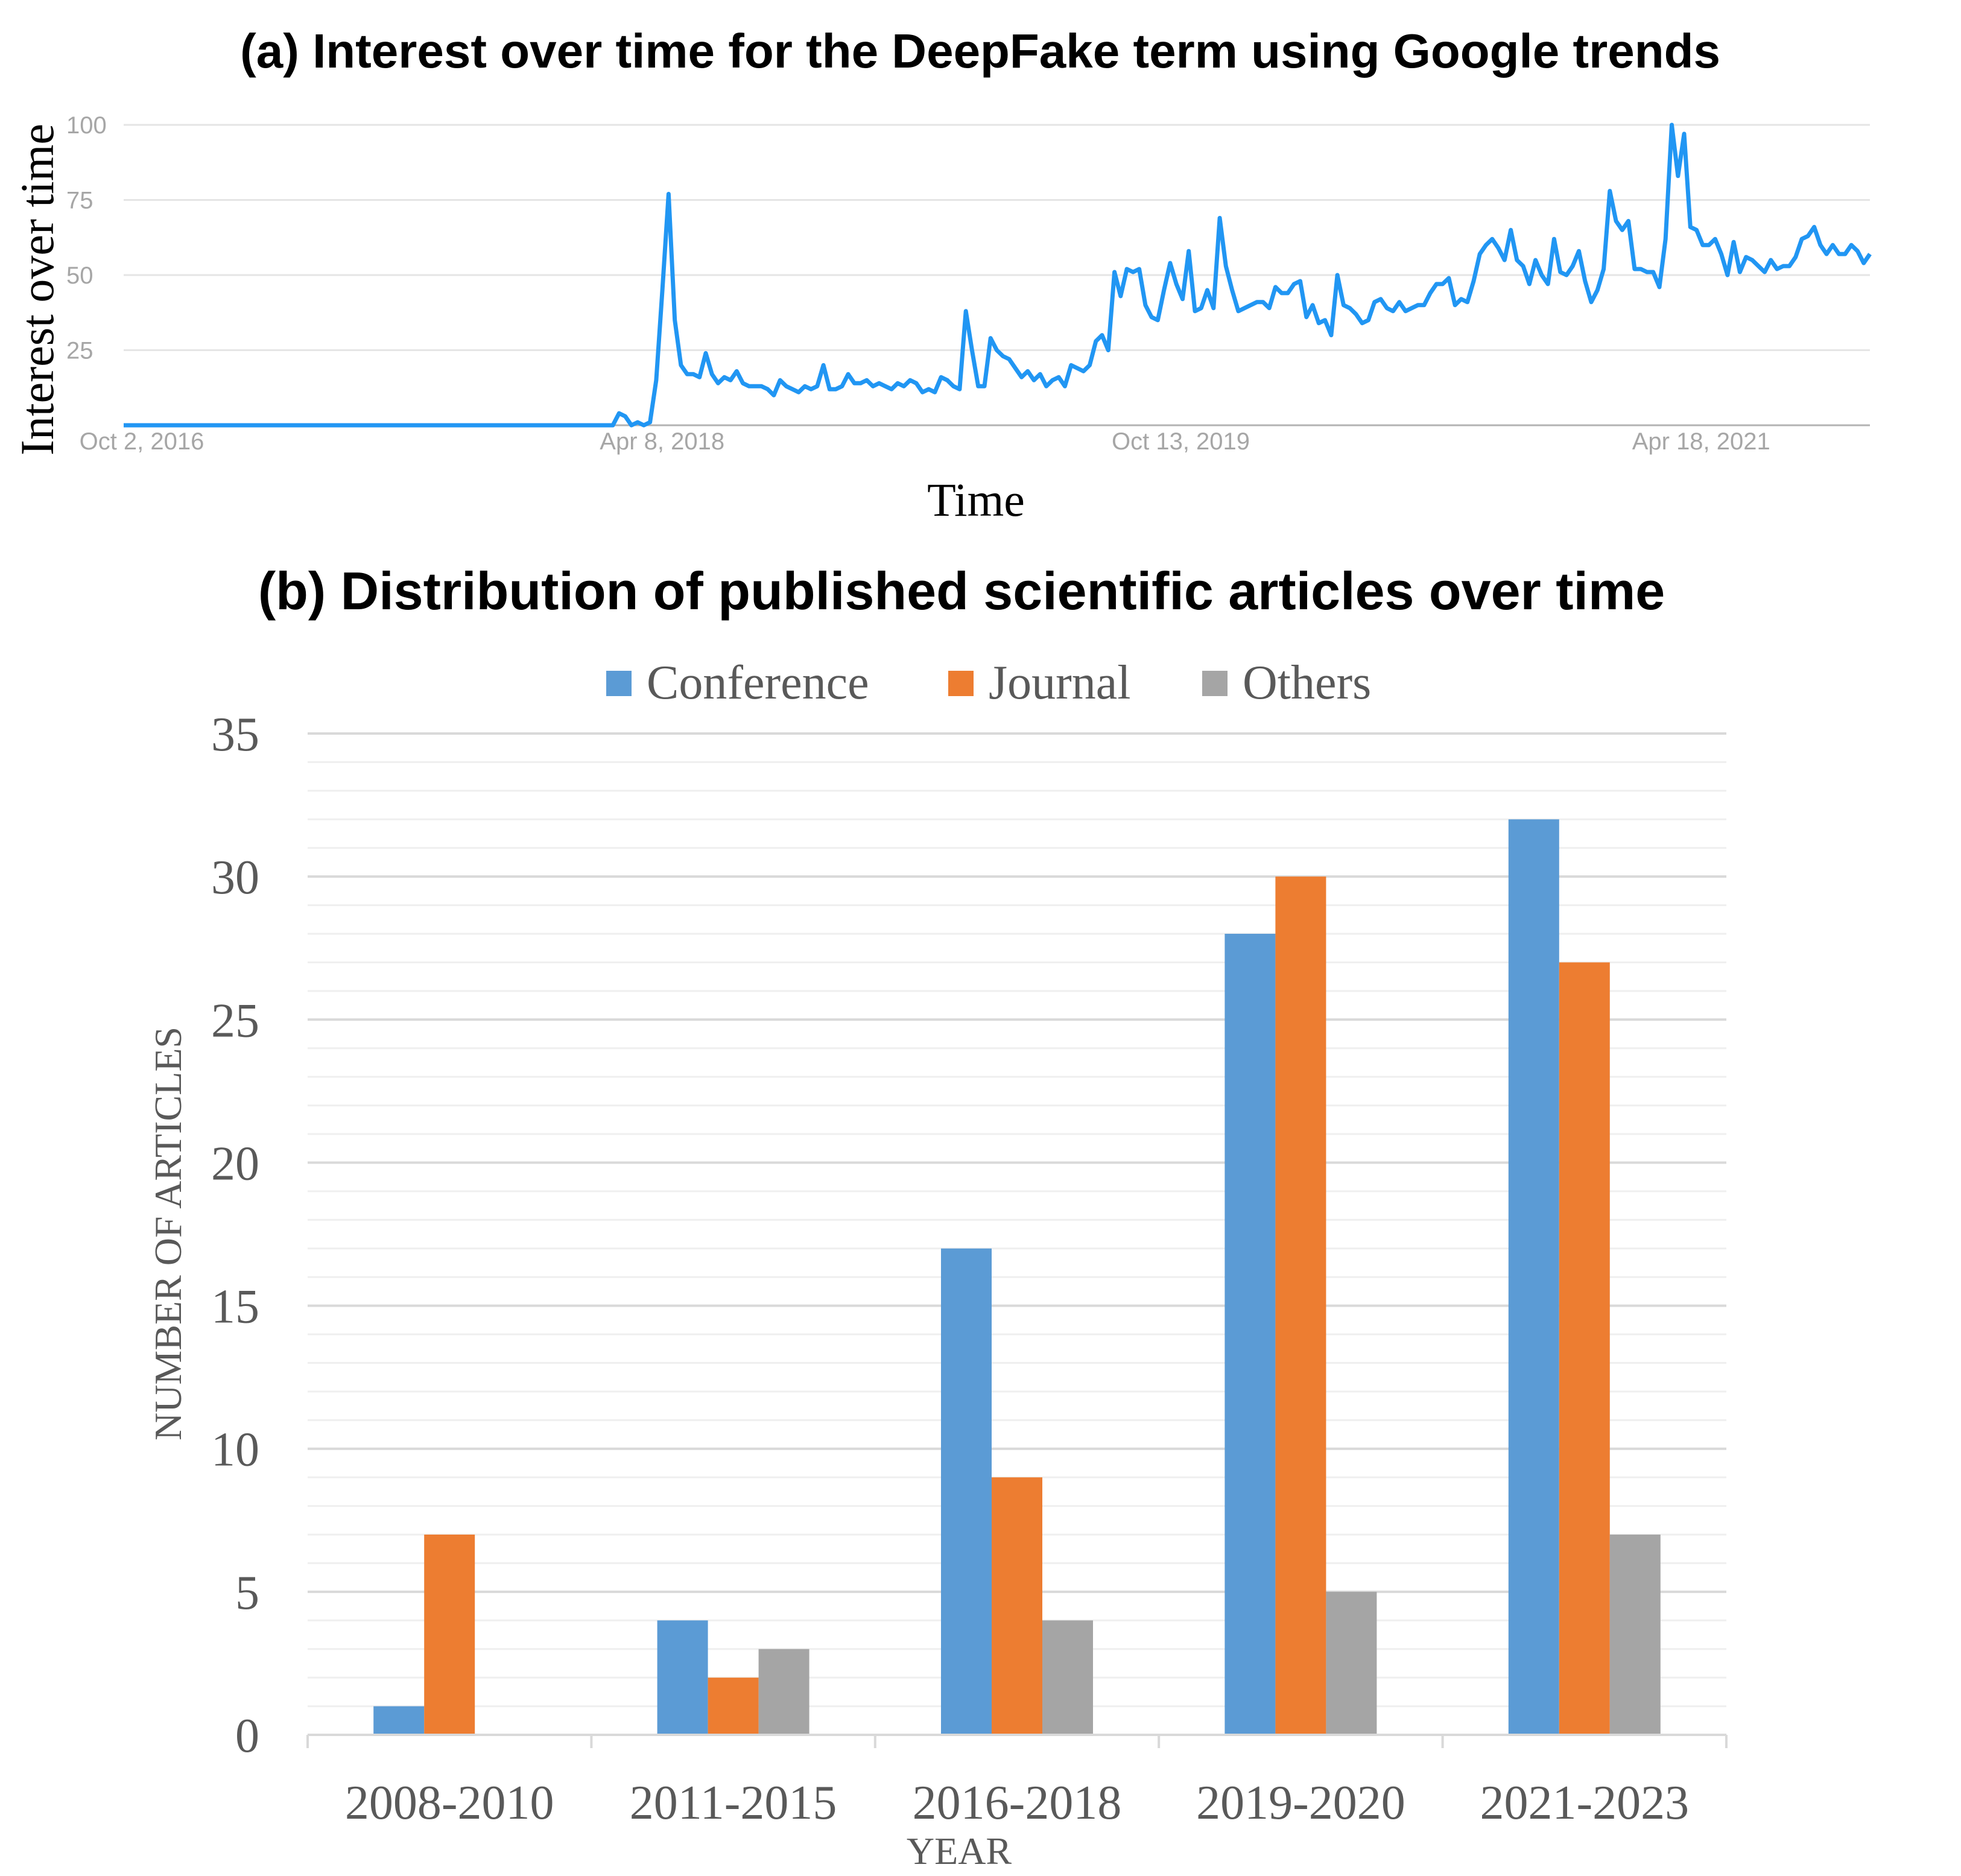 This screenshot has width=1961, height=1876. I want to click on chart-a-x-tick-label: Apr 8, 2018, so click(662, 441).